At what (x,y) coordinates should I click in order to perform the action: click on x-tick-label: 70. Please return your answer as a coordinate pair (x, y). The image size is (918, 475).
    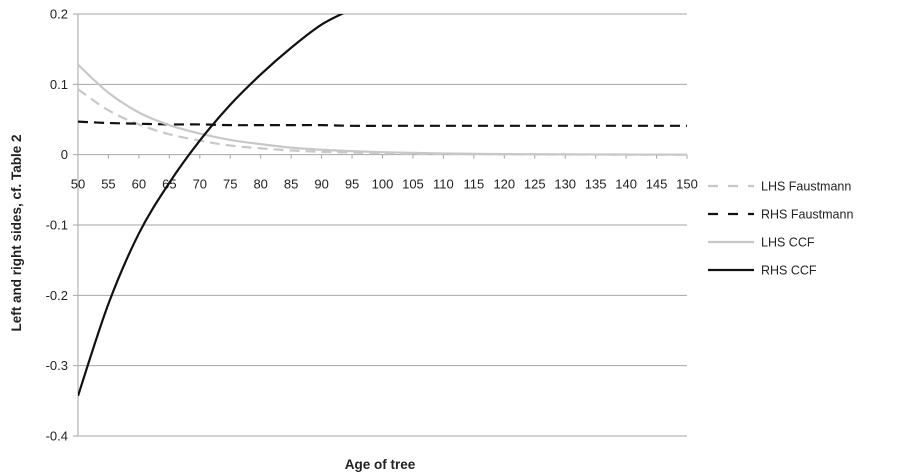
    Looking at the image, I should click on (200, 184).